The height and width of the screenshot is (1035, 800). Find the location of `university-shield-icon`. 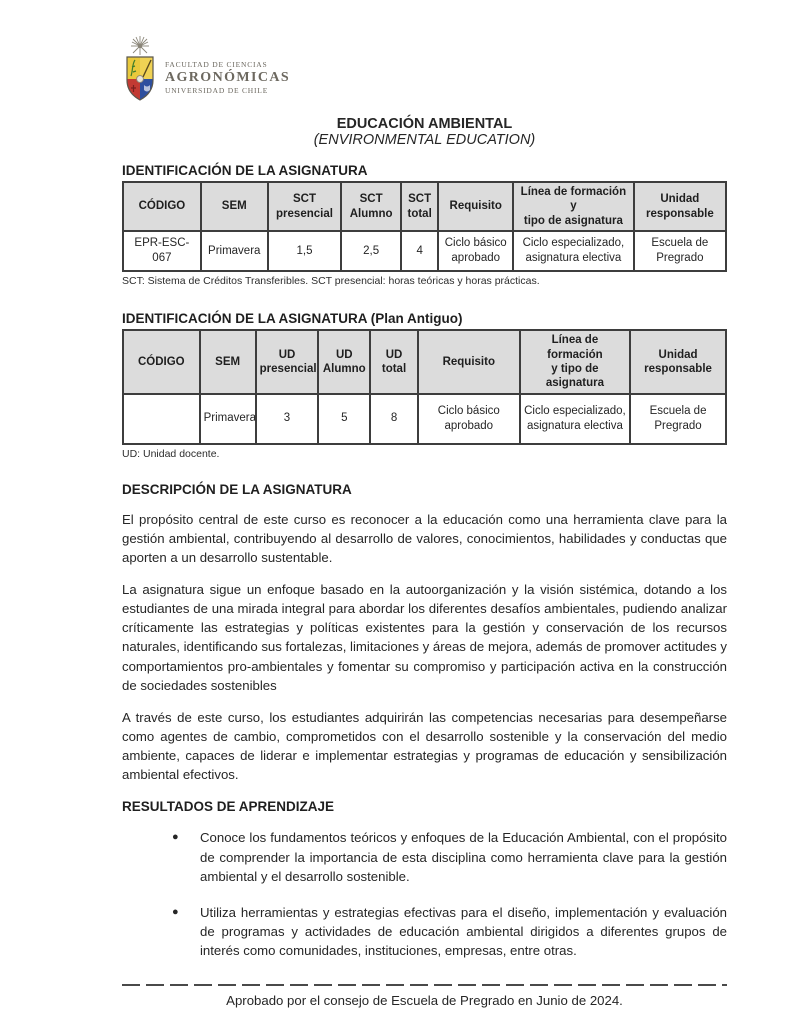

university-shield-icon is located at coordinates (140, 68).